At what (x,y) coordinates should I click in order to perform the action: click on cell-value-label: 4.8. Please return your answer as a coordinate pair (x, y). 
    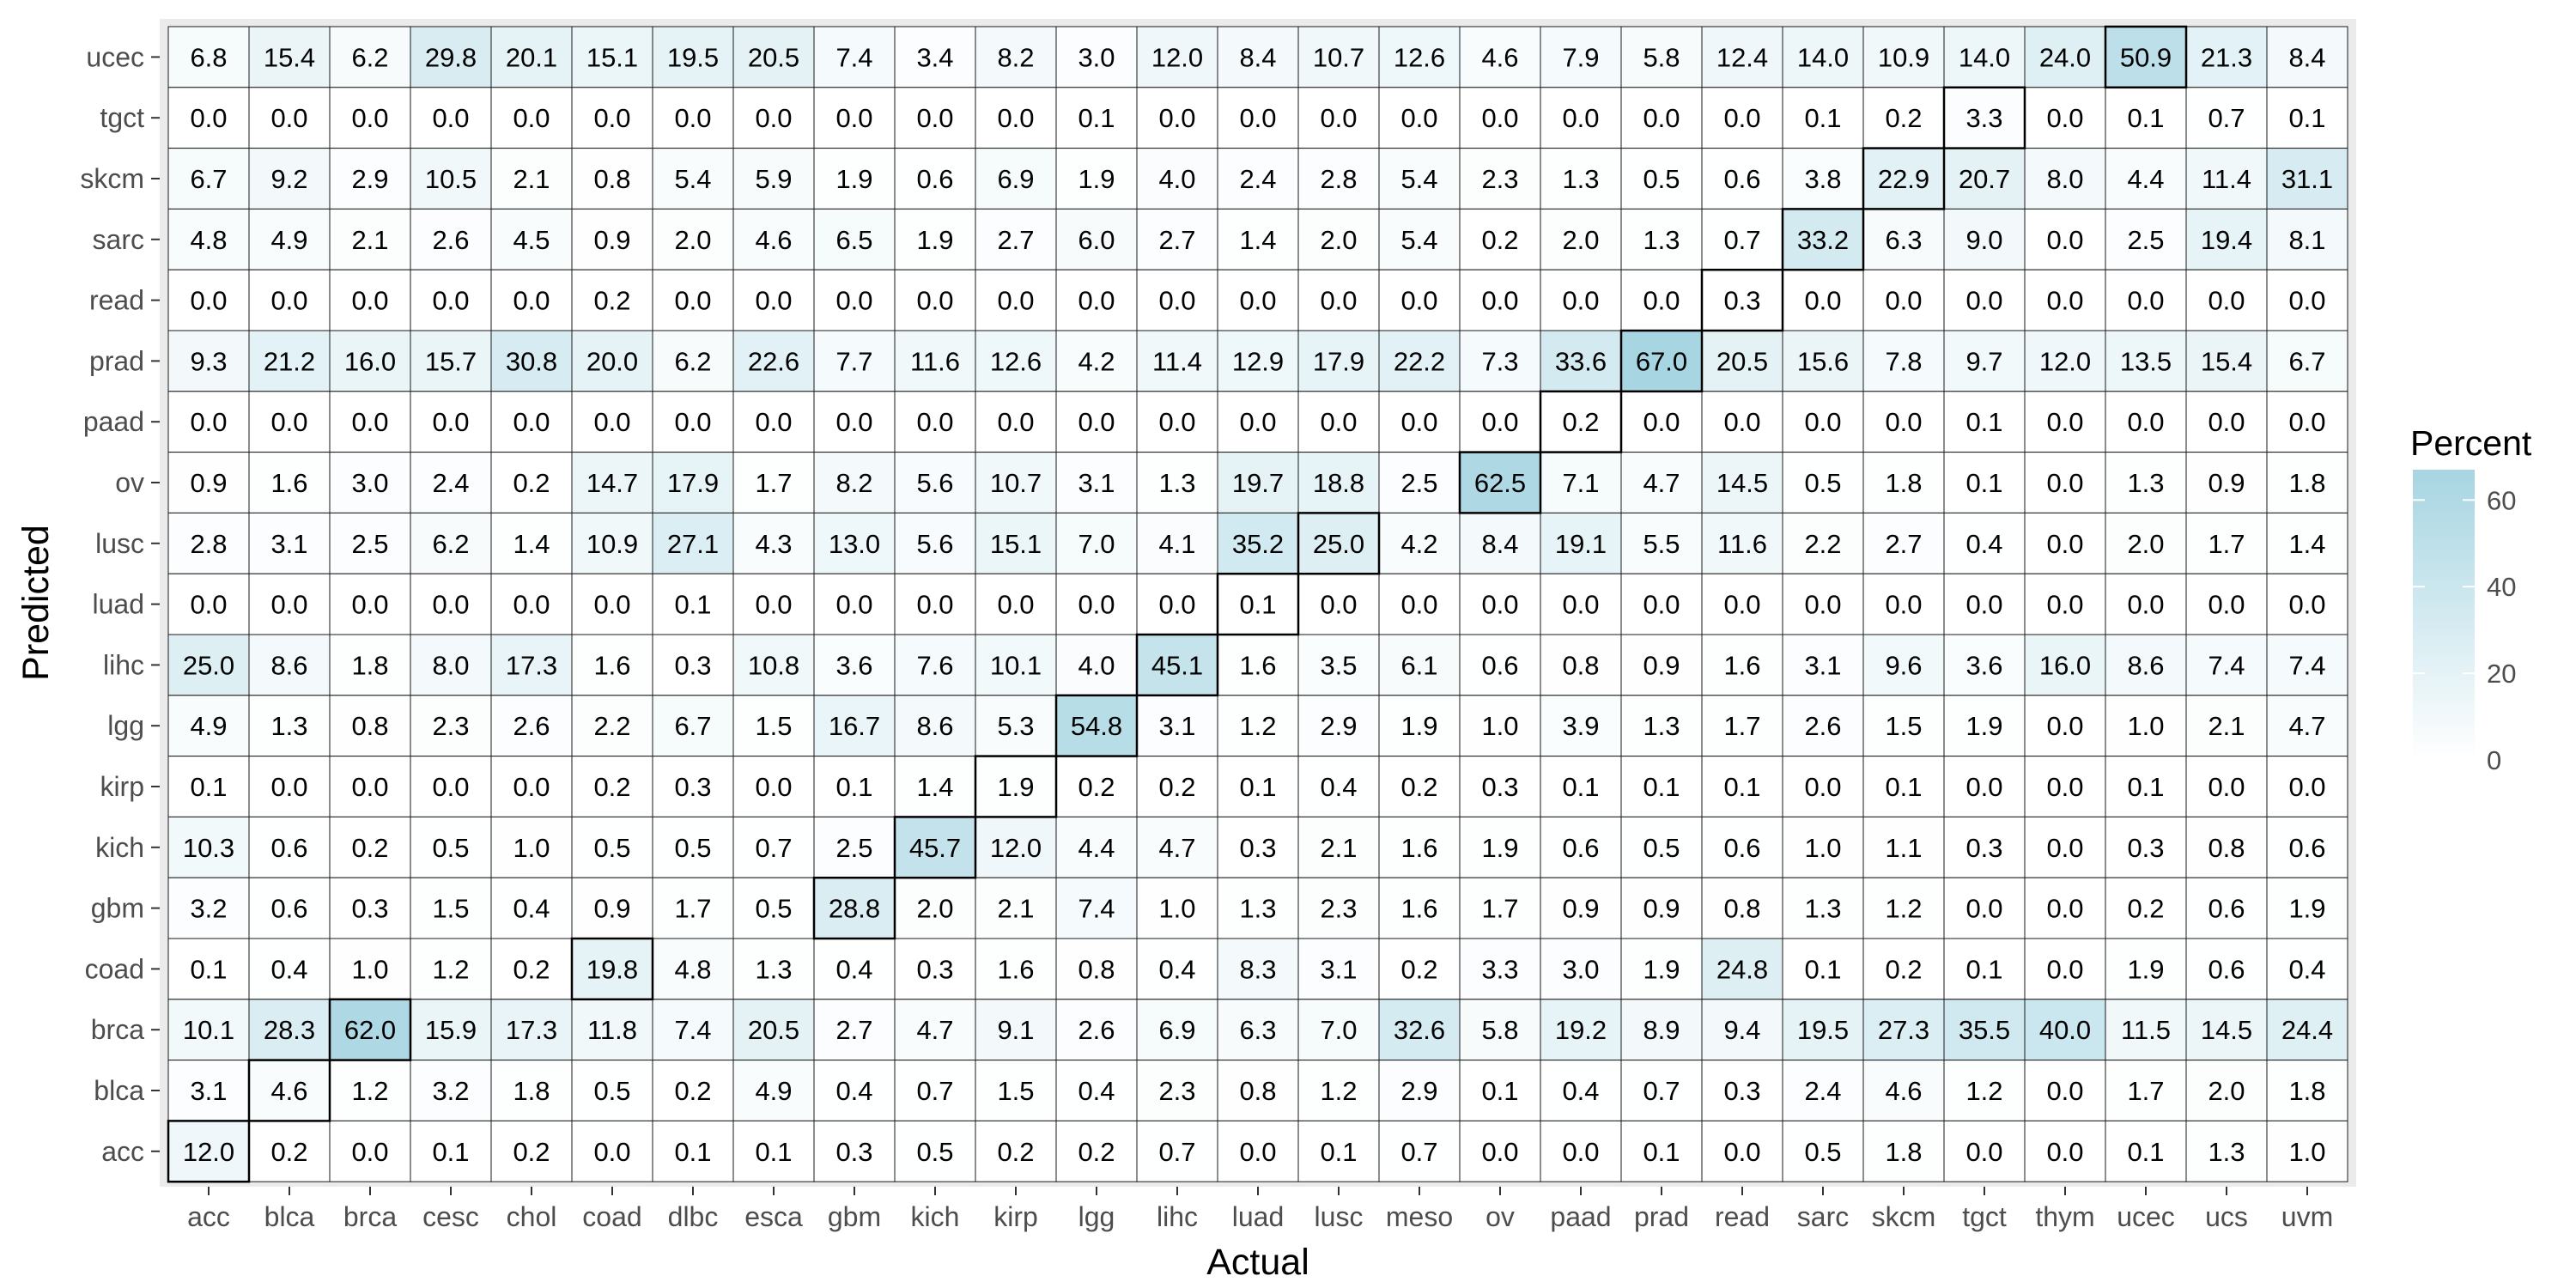
    Looking at the image, I should click on (208, 240).